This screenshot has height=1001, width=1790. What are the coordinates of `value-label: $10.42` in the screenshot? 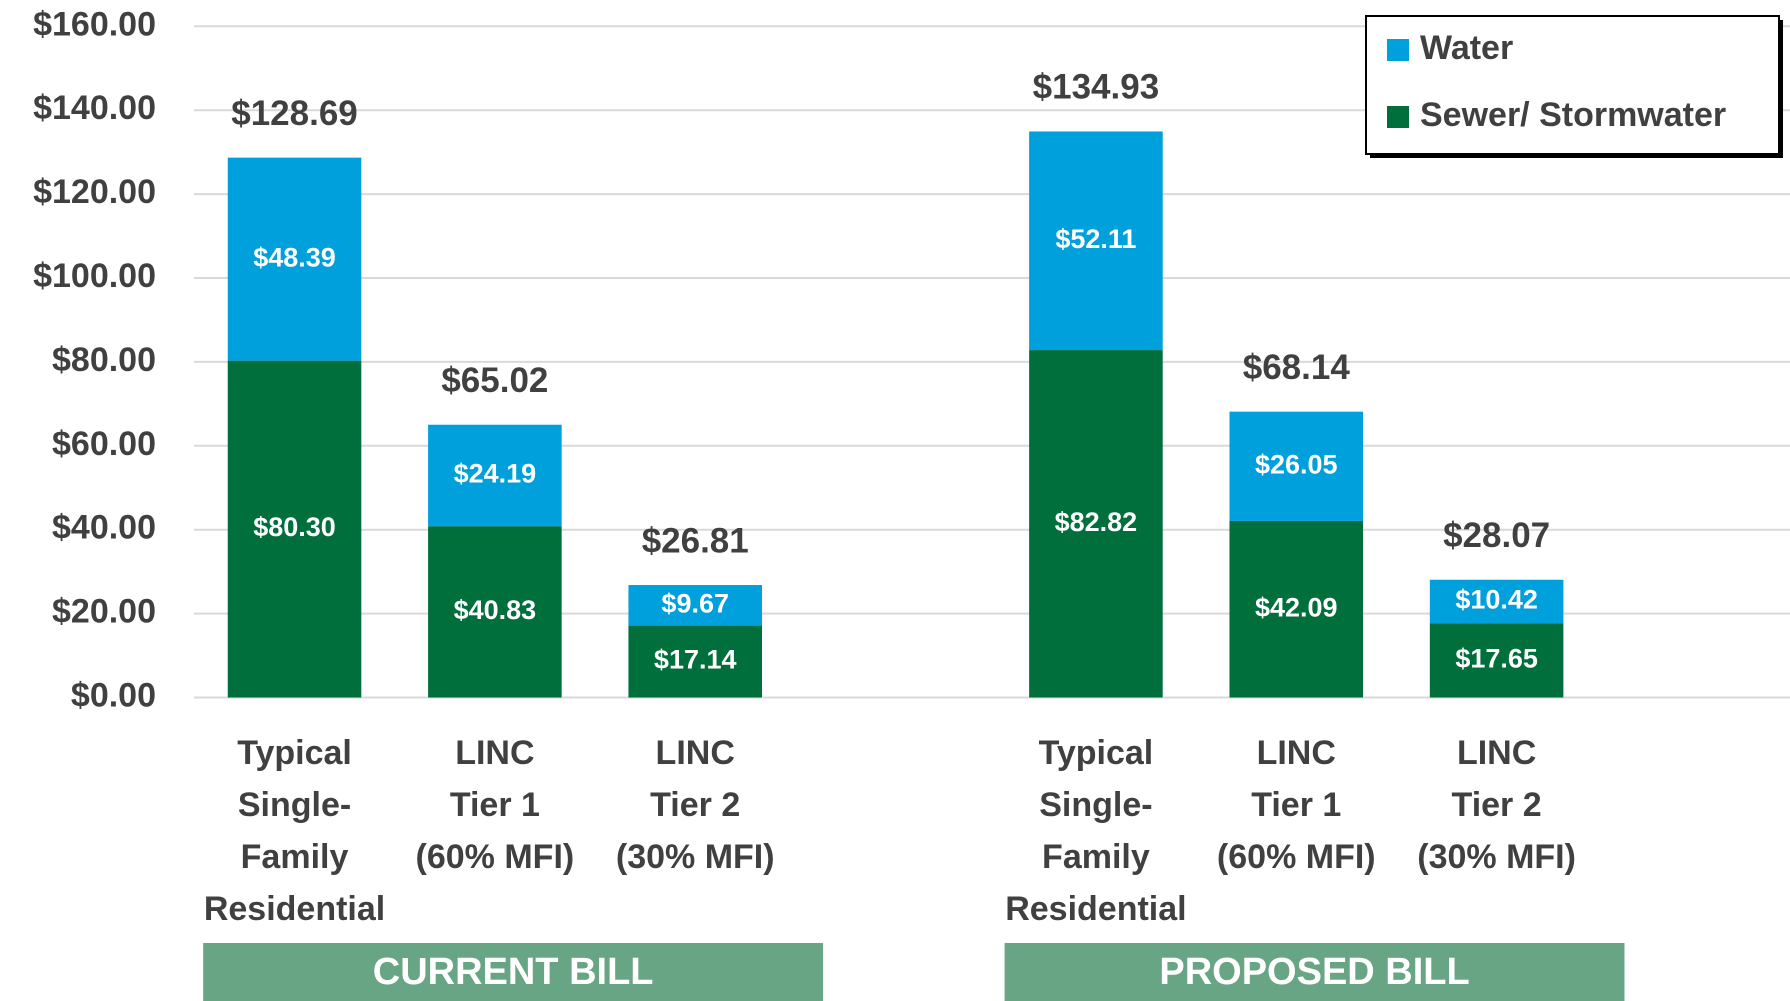 It's located at (1496, 600).